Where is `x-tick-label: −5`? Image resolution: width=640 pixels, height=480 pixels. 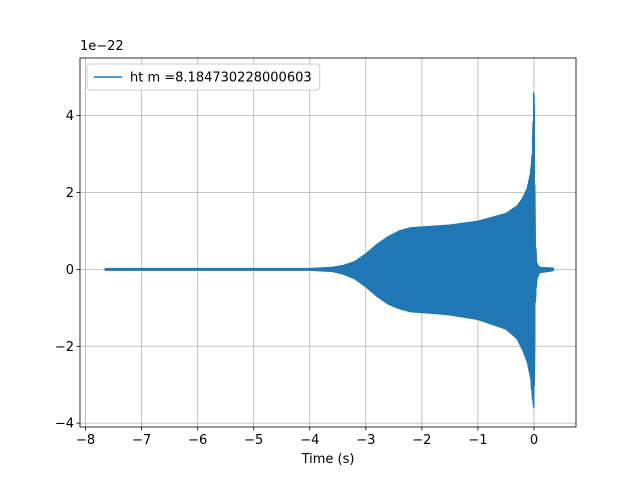 x-tick-label: −5 is located at coordinates (253, 440).